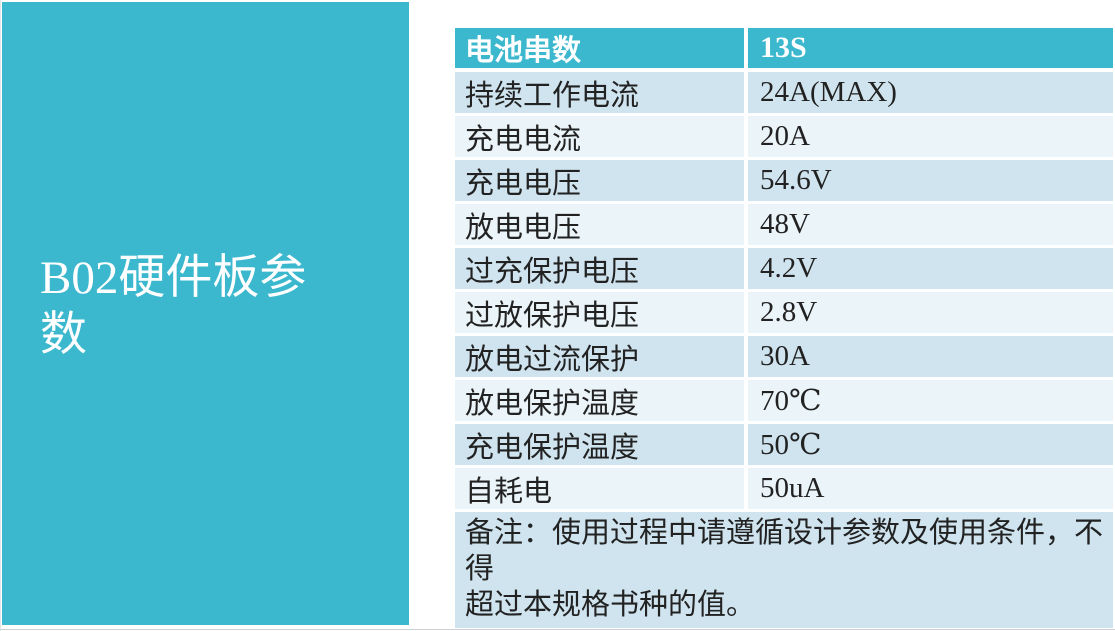 This screenshot has height=631, width=1115. I want to click on row-value: 50uA, so click(792, 488).